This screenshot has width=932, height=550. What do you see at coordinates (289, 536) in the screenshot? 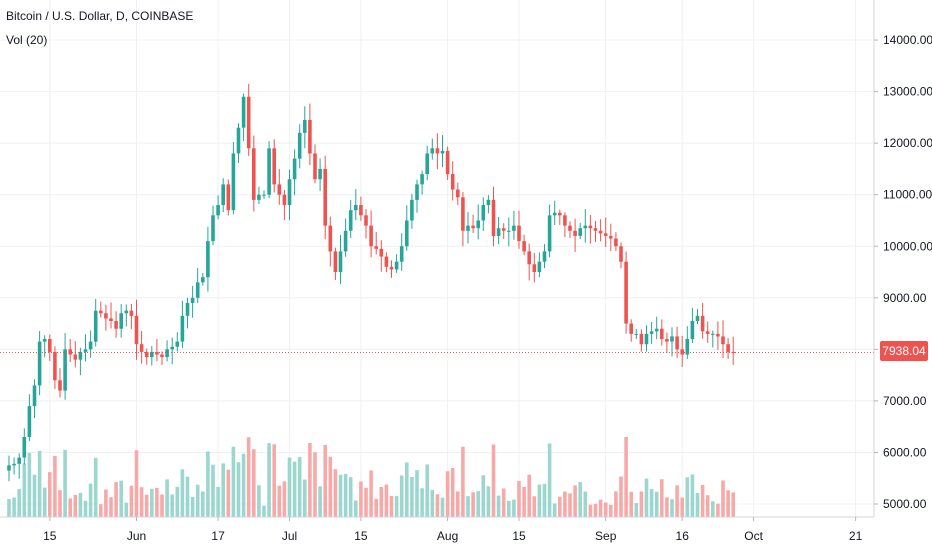
I see `time-tick-label: Jul` at bounding box center [289, 536].